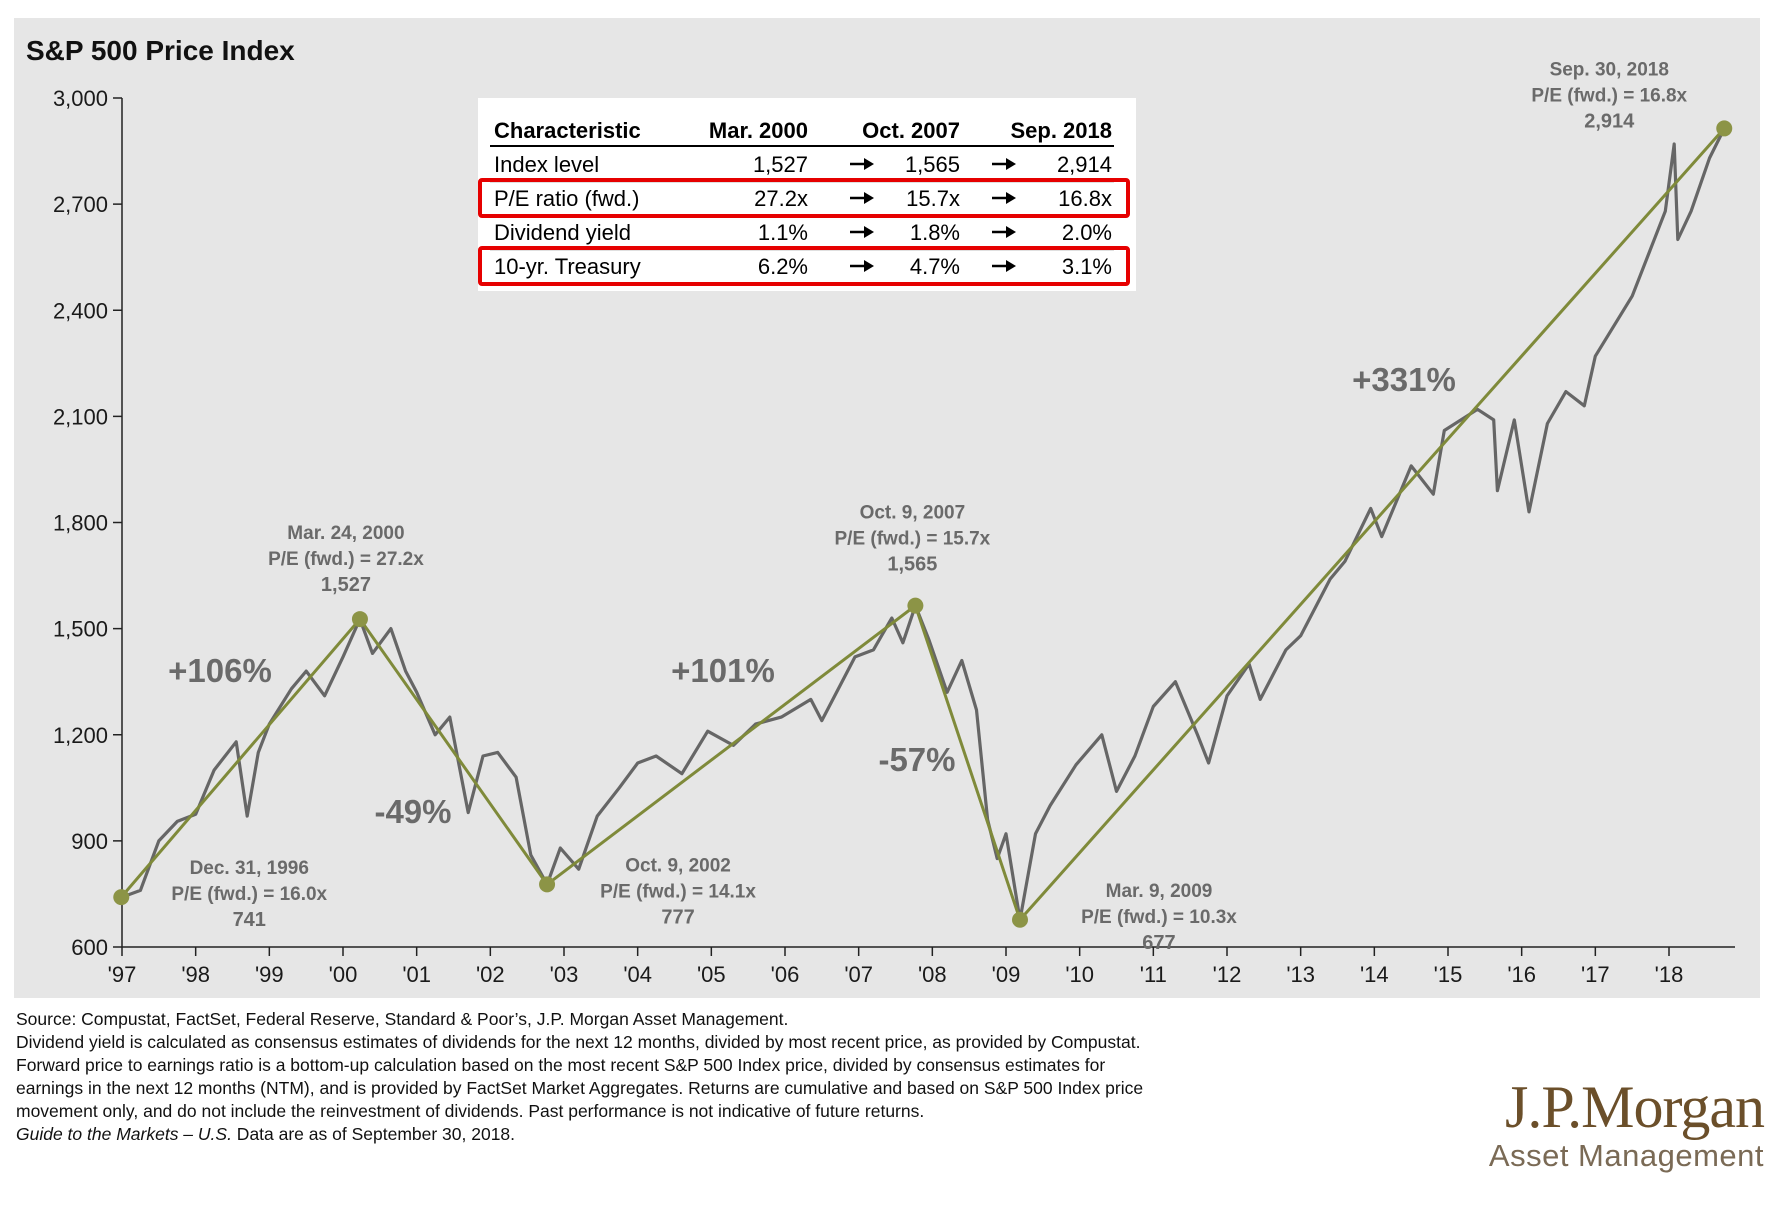  I want to click on table-cell-value: 2,914, so click(1084, 164).